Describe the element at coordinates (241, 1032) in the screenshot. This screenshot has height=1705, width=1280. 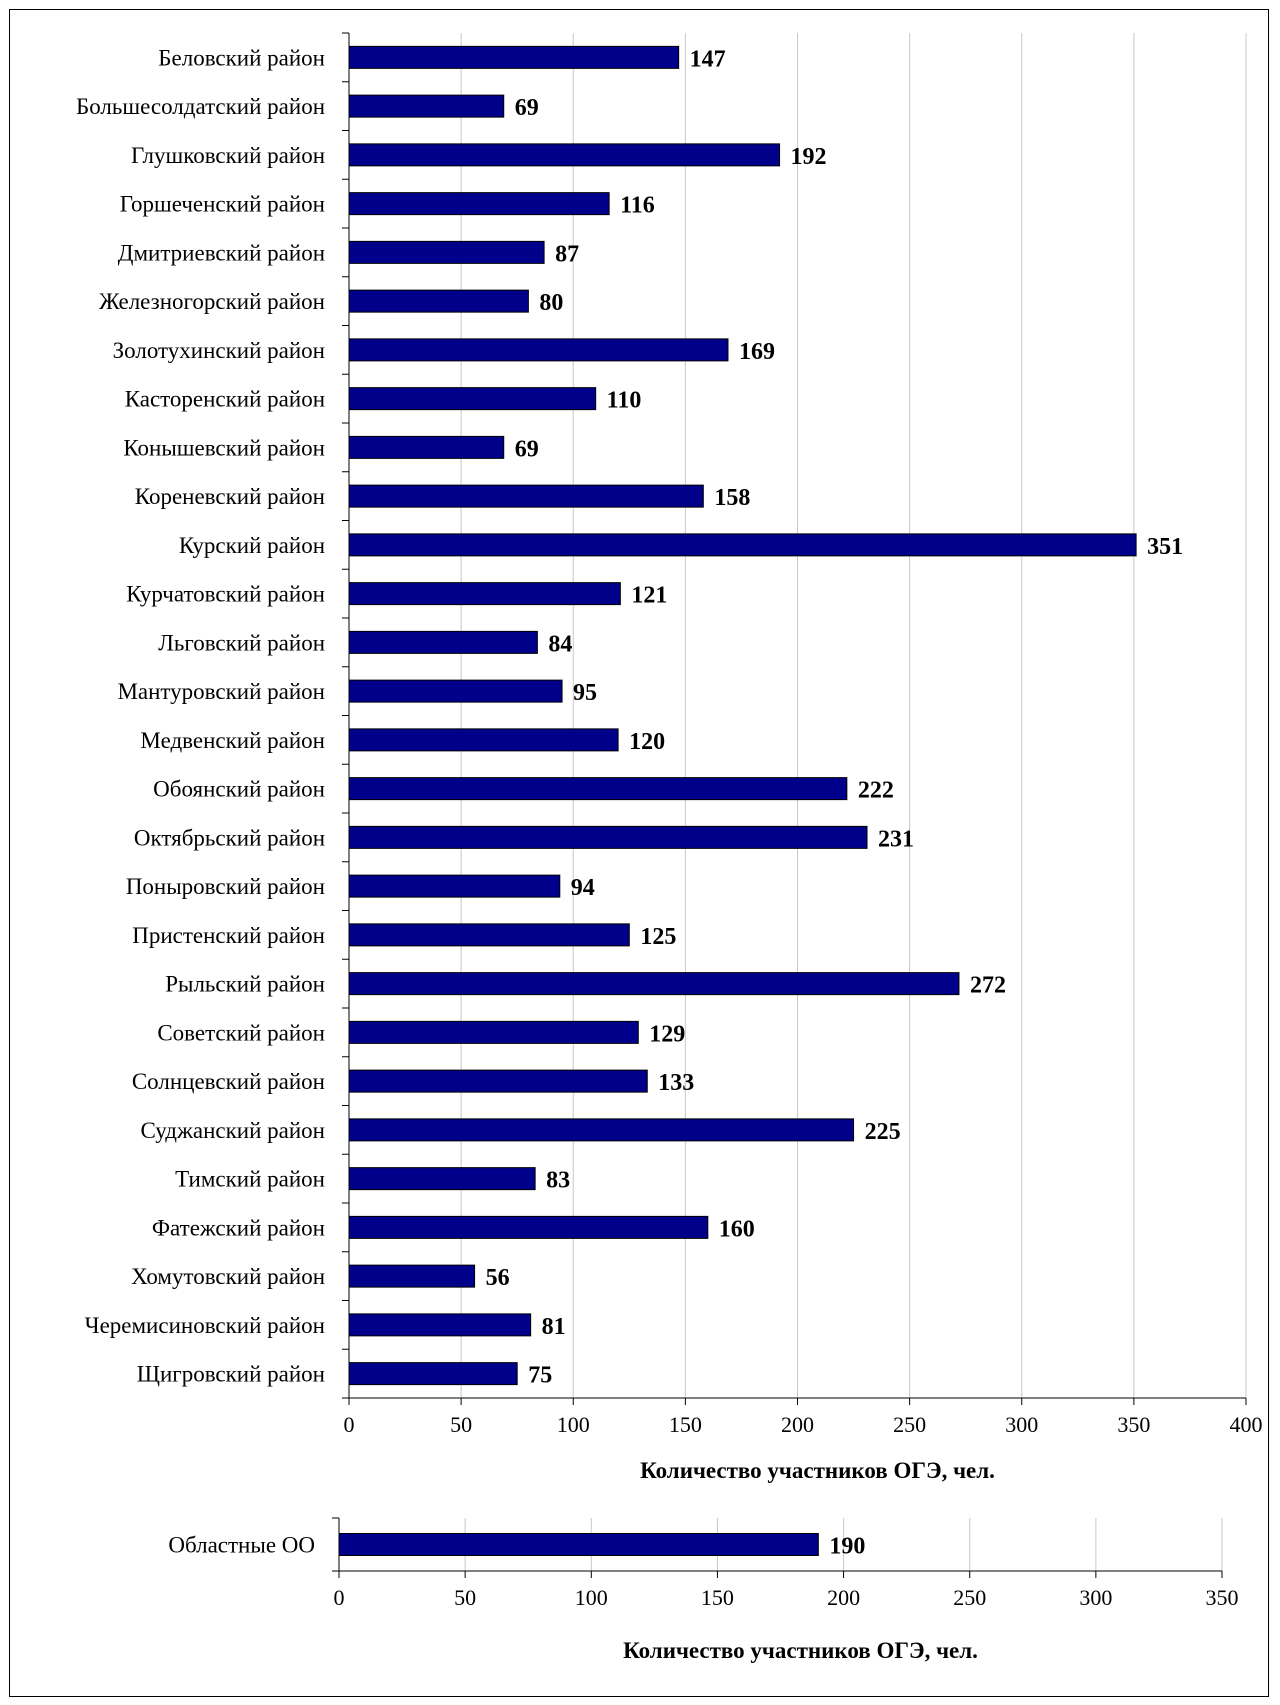
I see `chart1-category-label: Советский район` at that location.